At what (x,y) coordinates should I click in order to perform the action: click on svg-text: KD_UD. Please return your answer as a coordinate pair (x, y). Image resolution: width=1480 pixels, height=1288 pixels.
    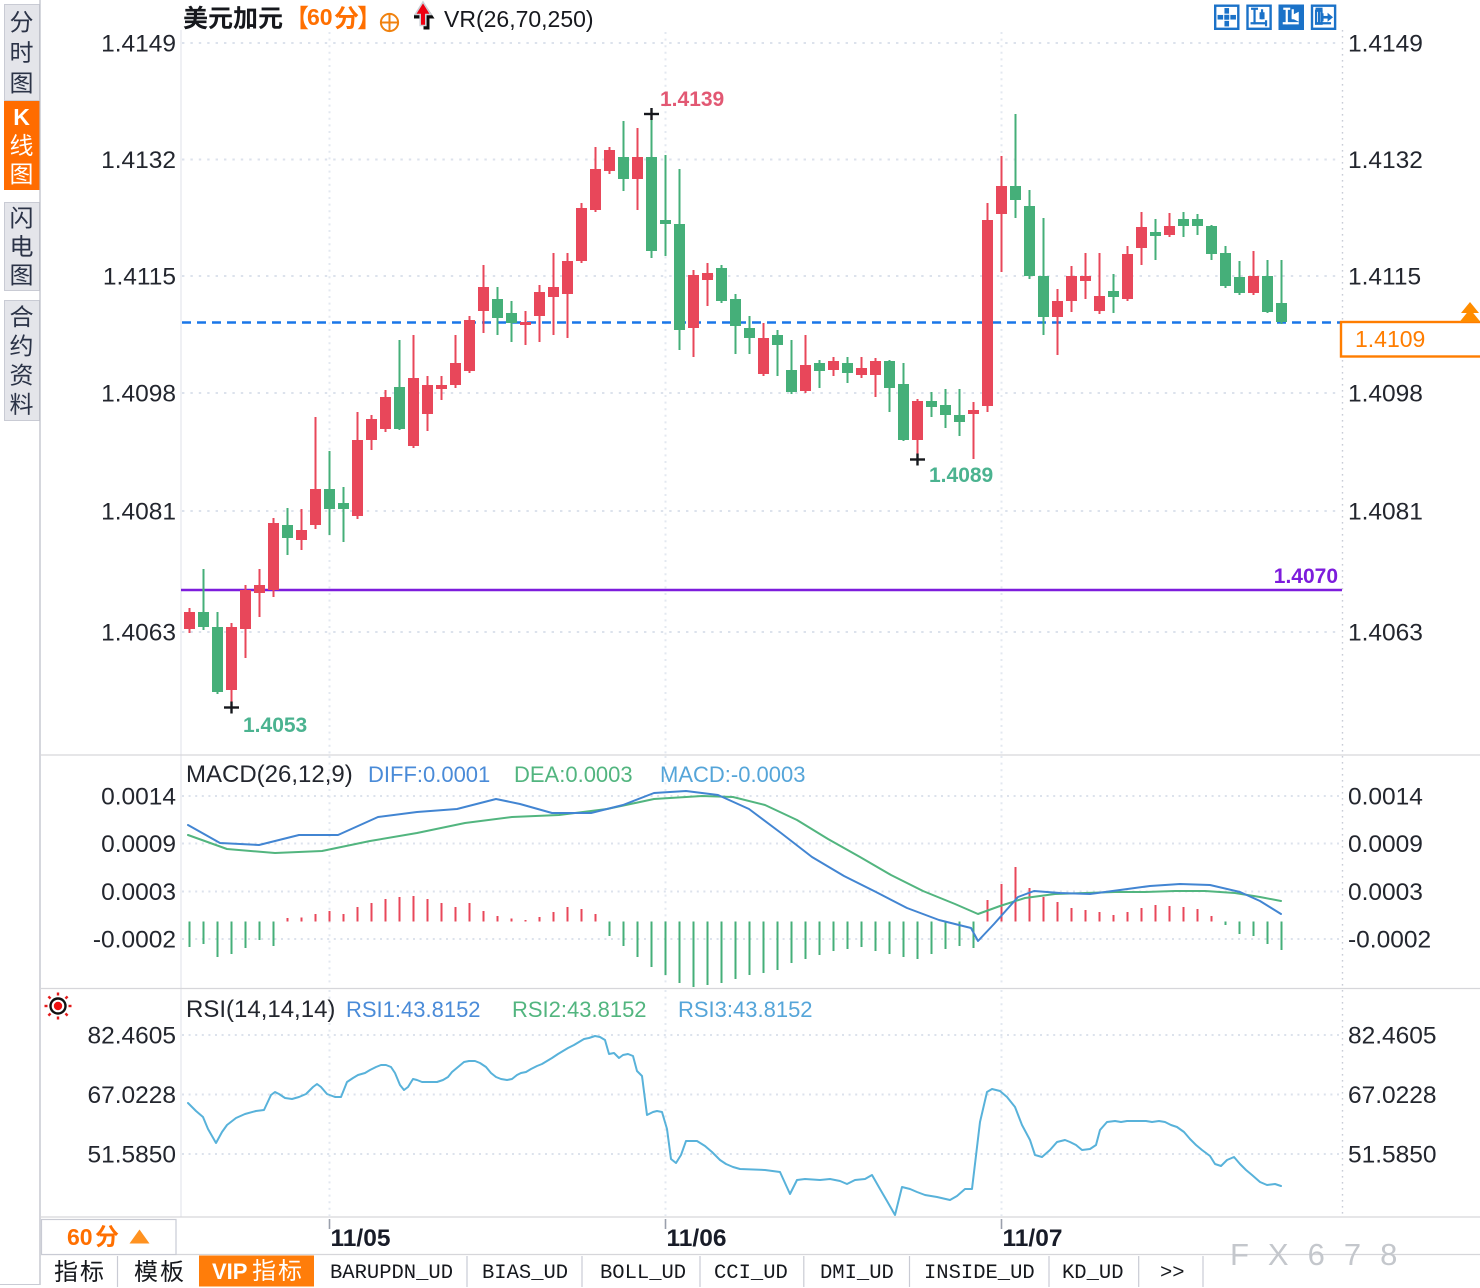
    Looking at the image, I should click on (1093, 1273).